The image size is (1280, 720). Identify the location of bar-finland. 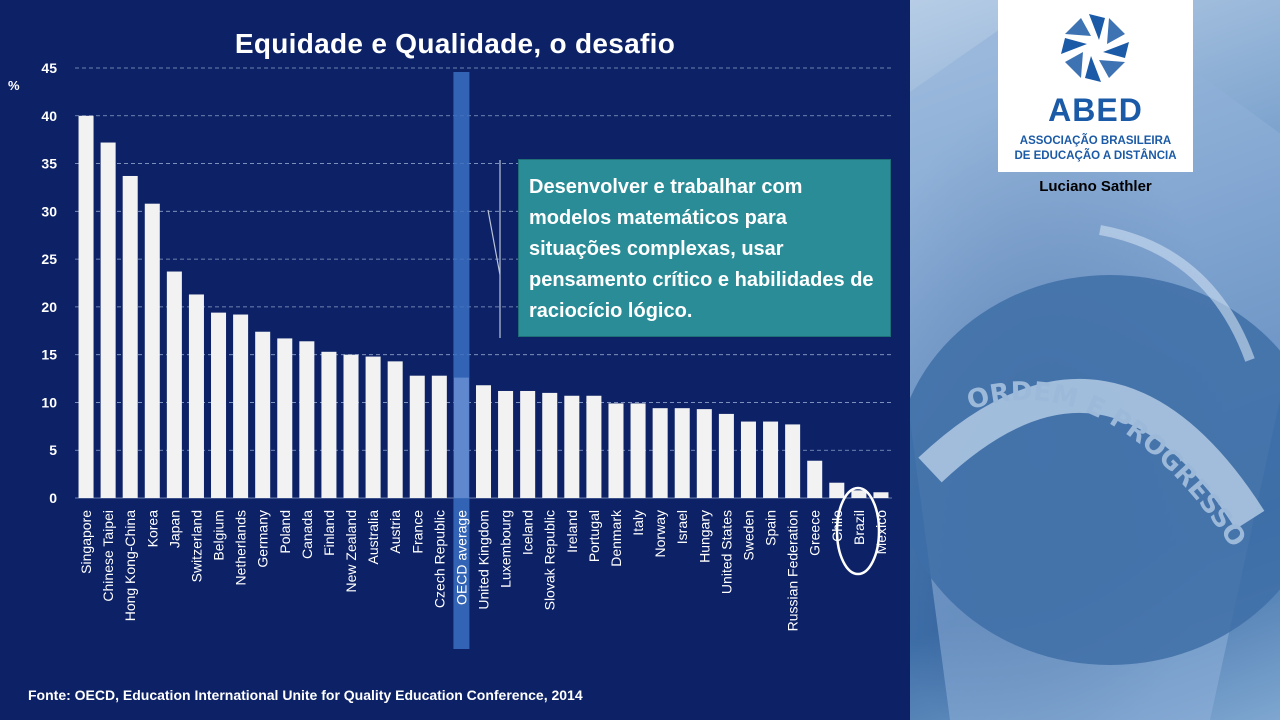
(329, 424).